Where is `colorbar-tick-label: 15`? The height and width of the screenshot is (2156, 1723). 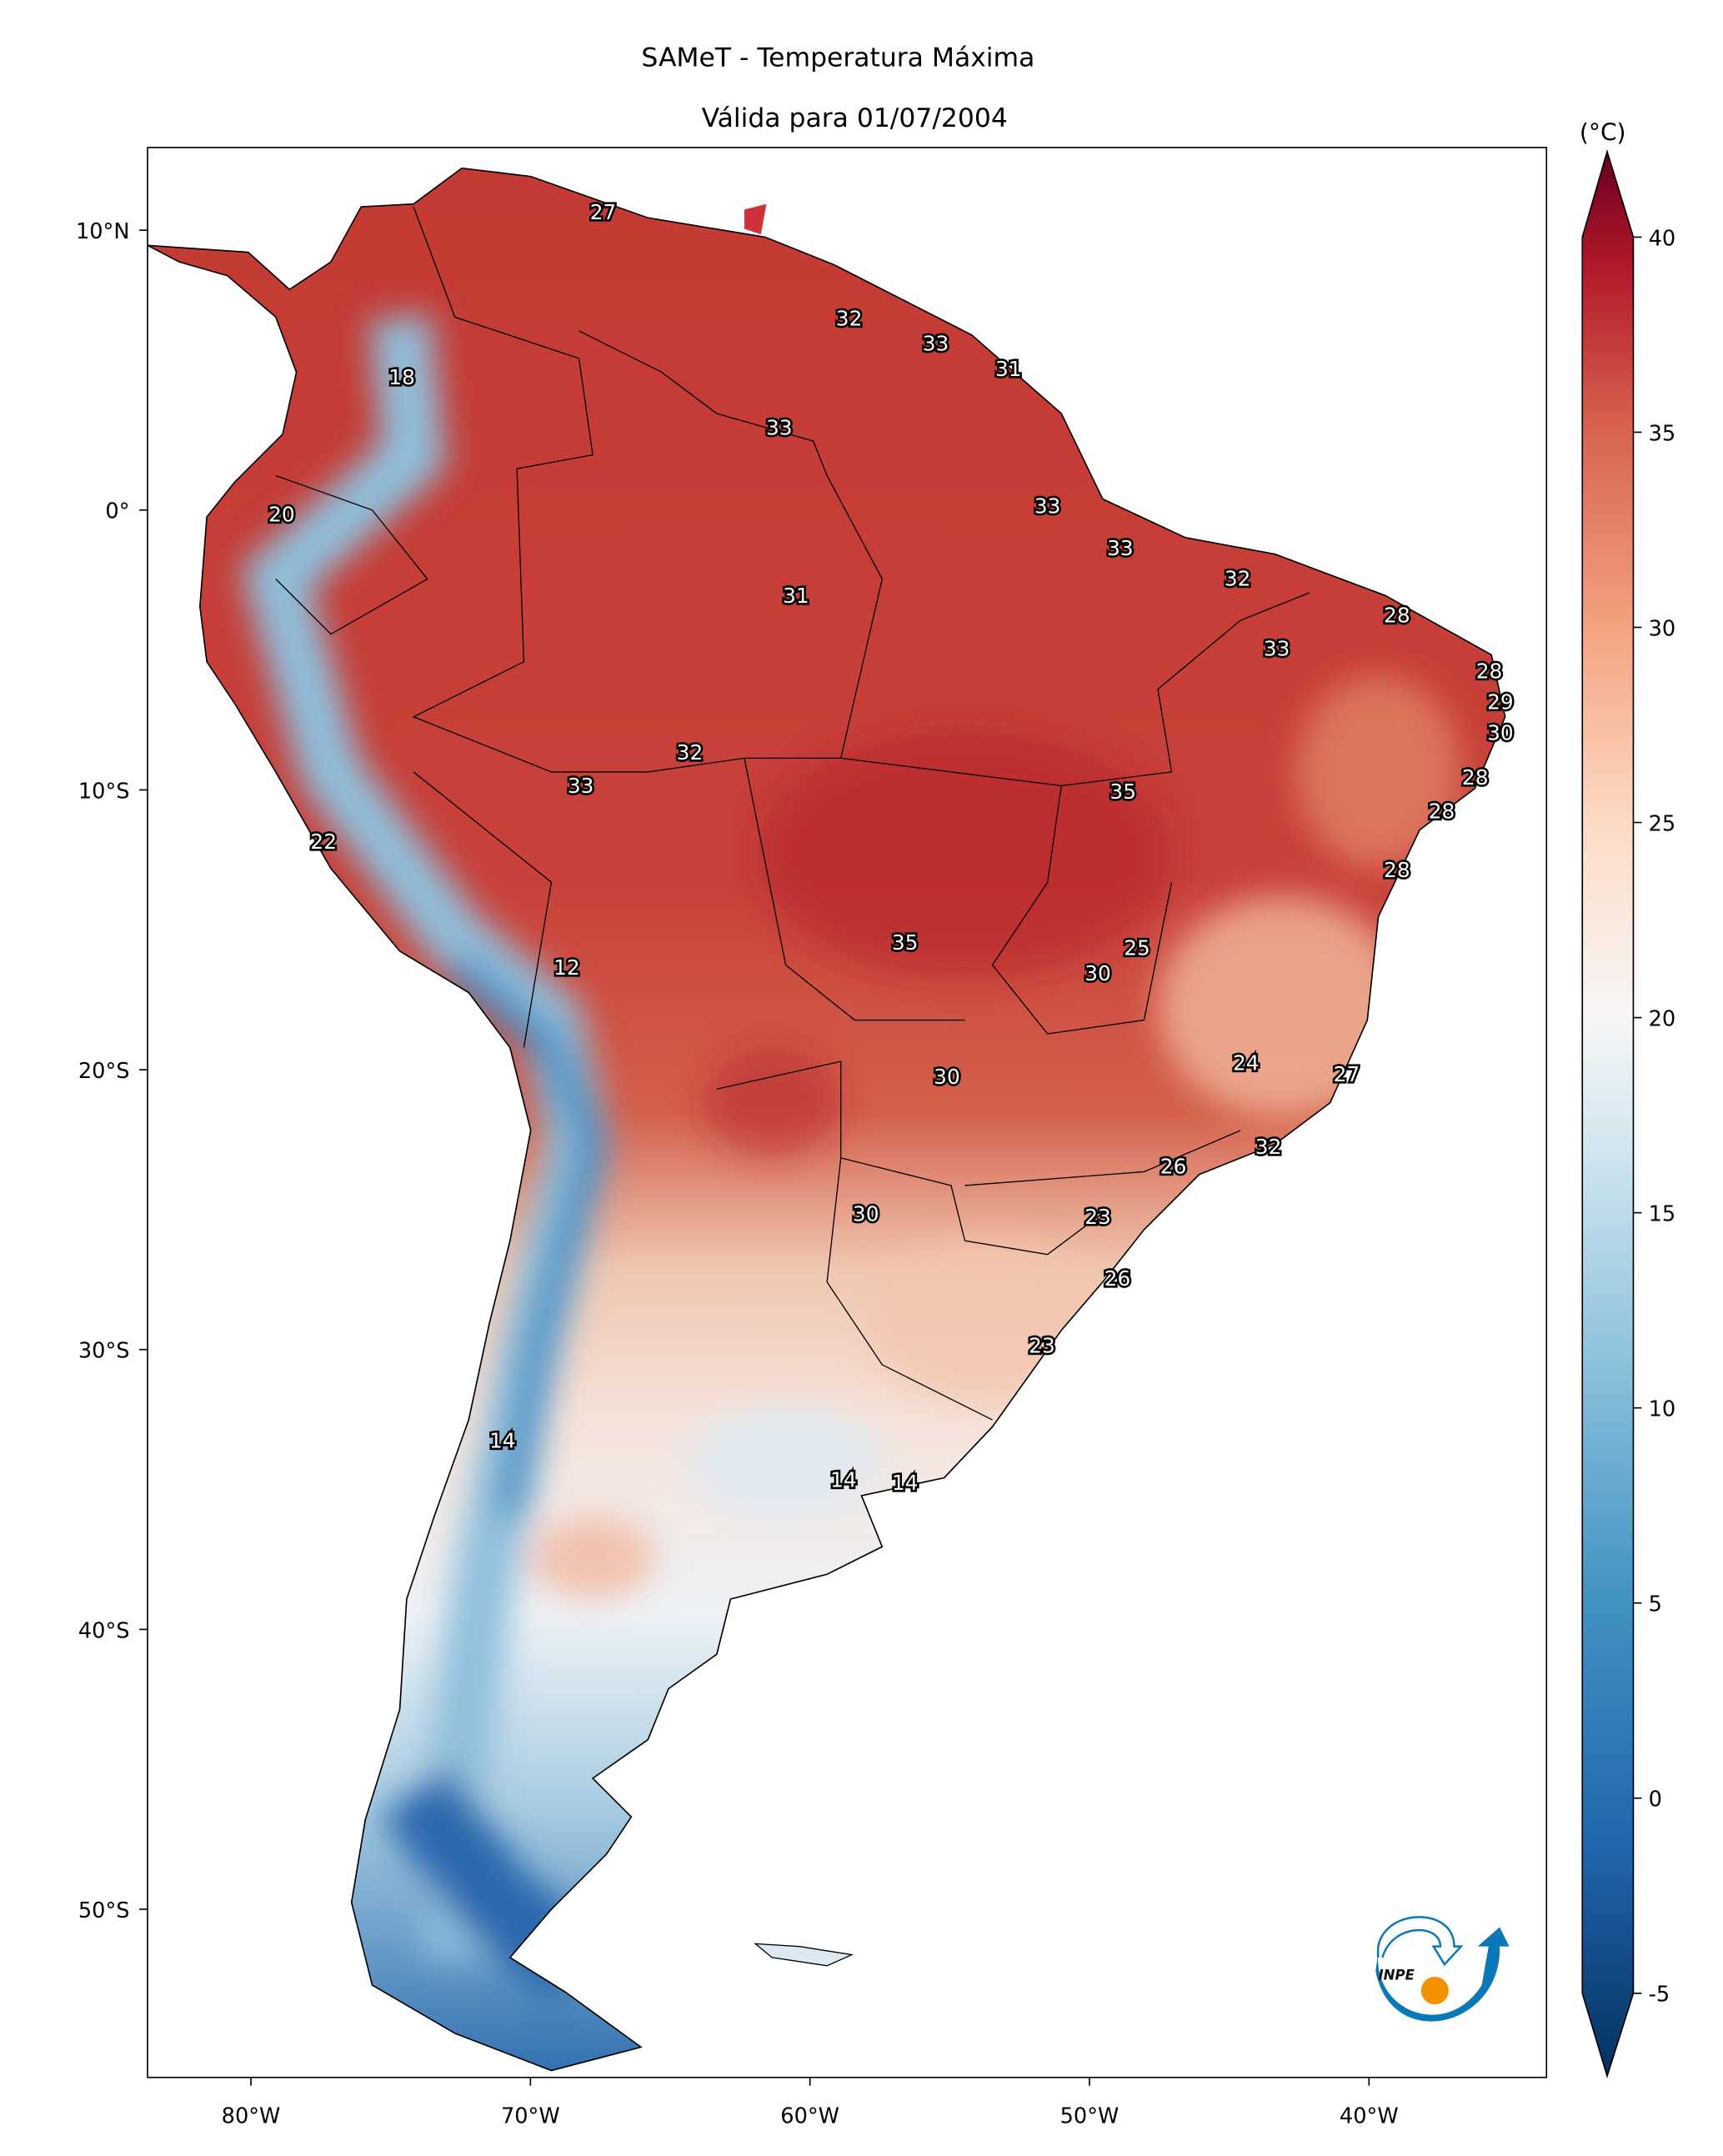 colorbar-tick-label: 15 is located at coordinates (1663, 1214).